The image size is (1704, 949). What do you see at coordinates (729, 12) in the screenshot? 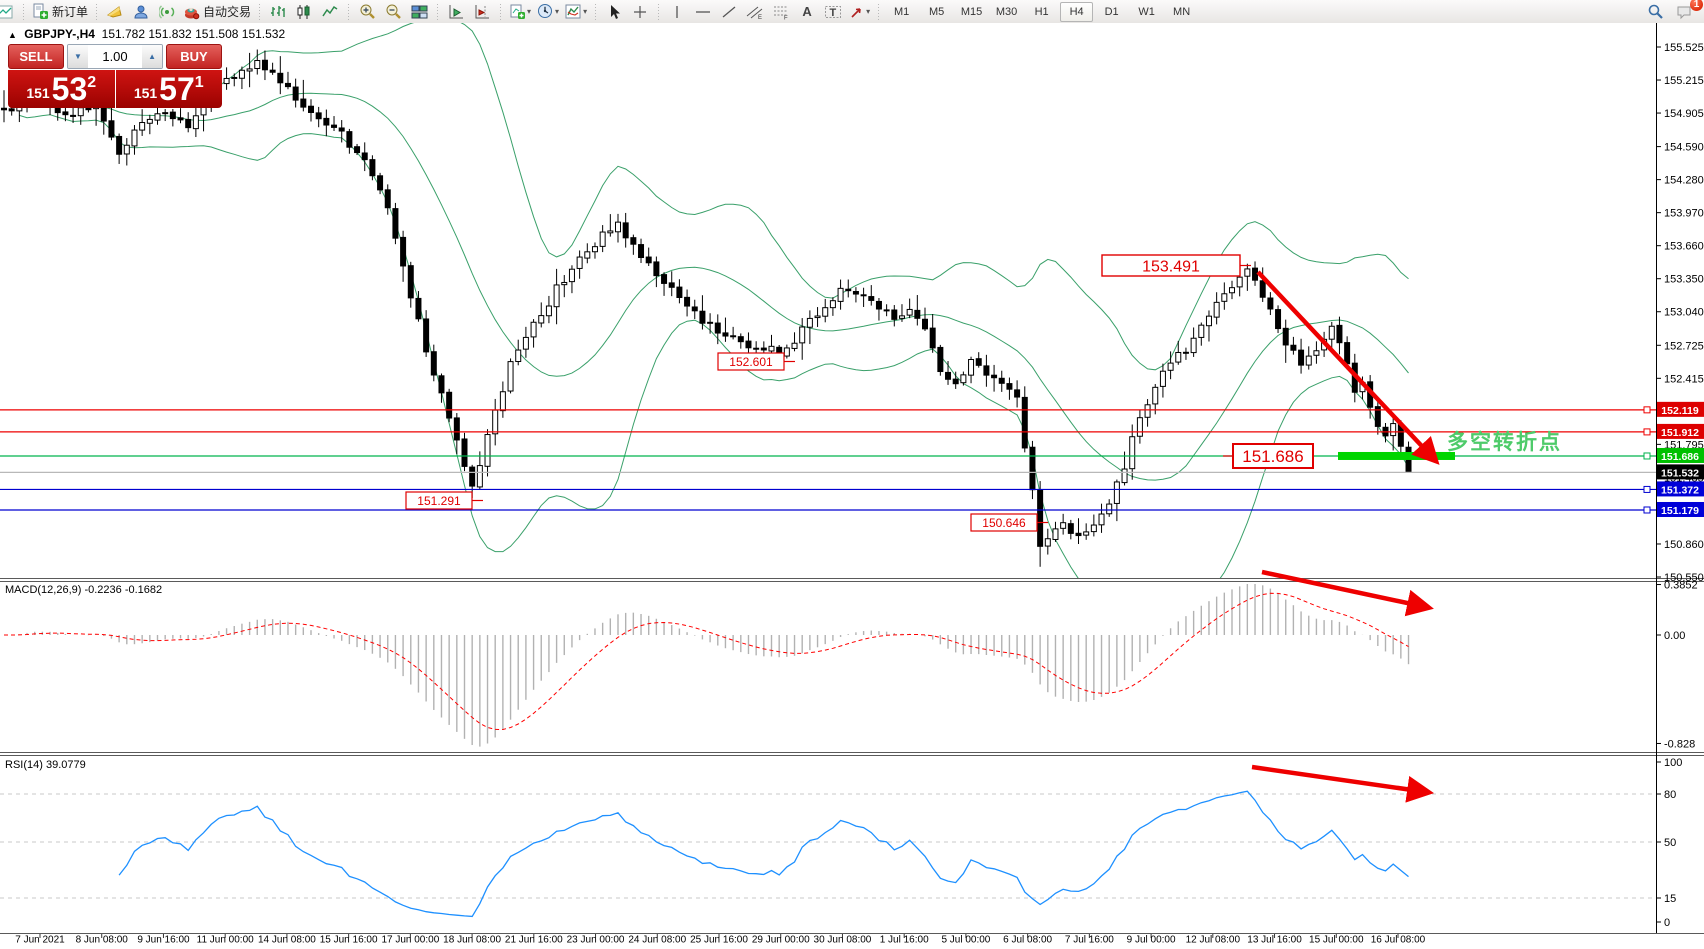
I see `trendline-tool` at bounding box center [729, 12].